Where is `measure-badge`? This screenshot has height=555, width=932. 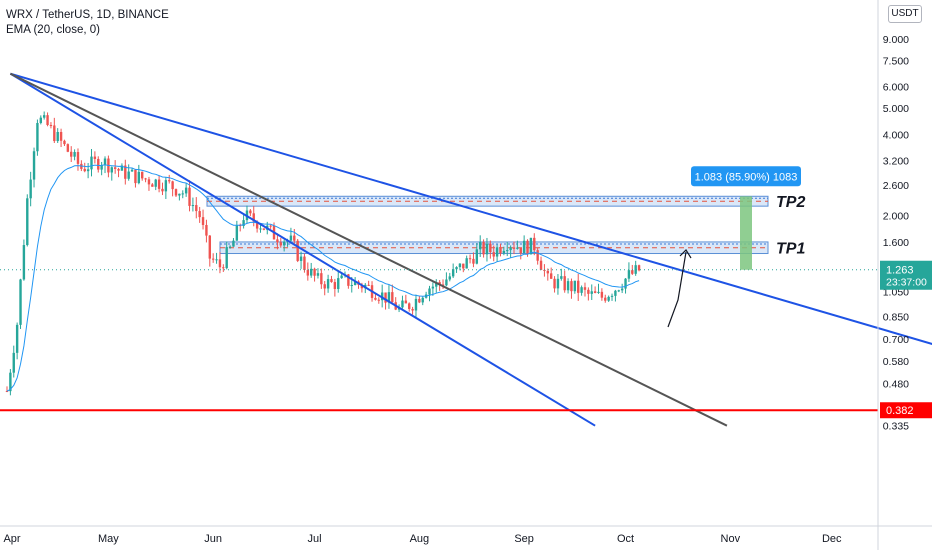
measure-badge is located at coordinates (746, 176).